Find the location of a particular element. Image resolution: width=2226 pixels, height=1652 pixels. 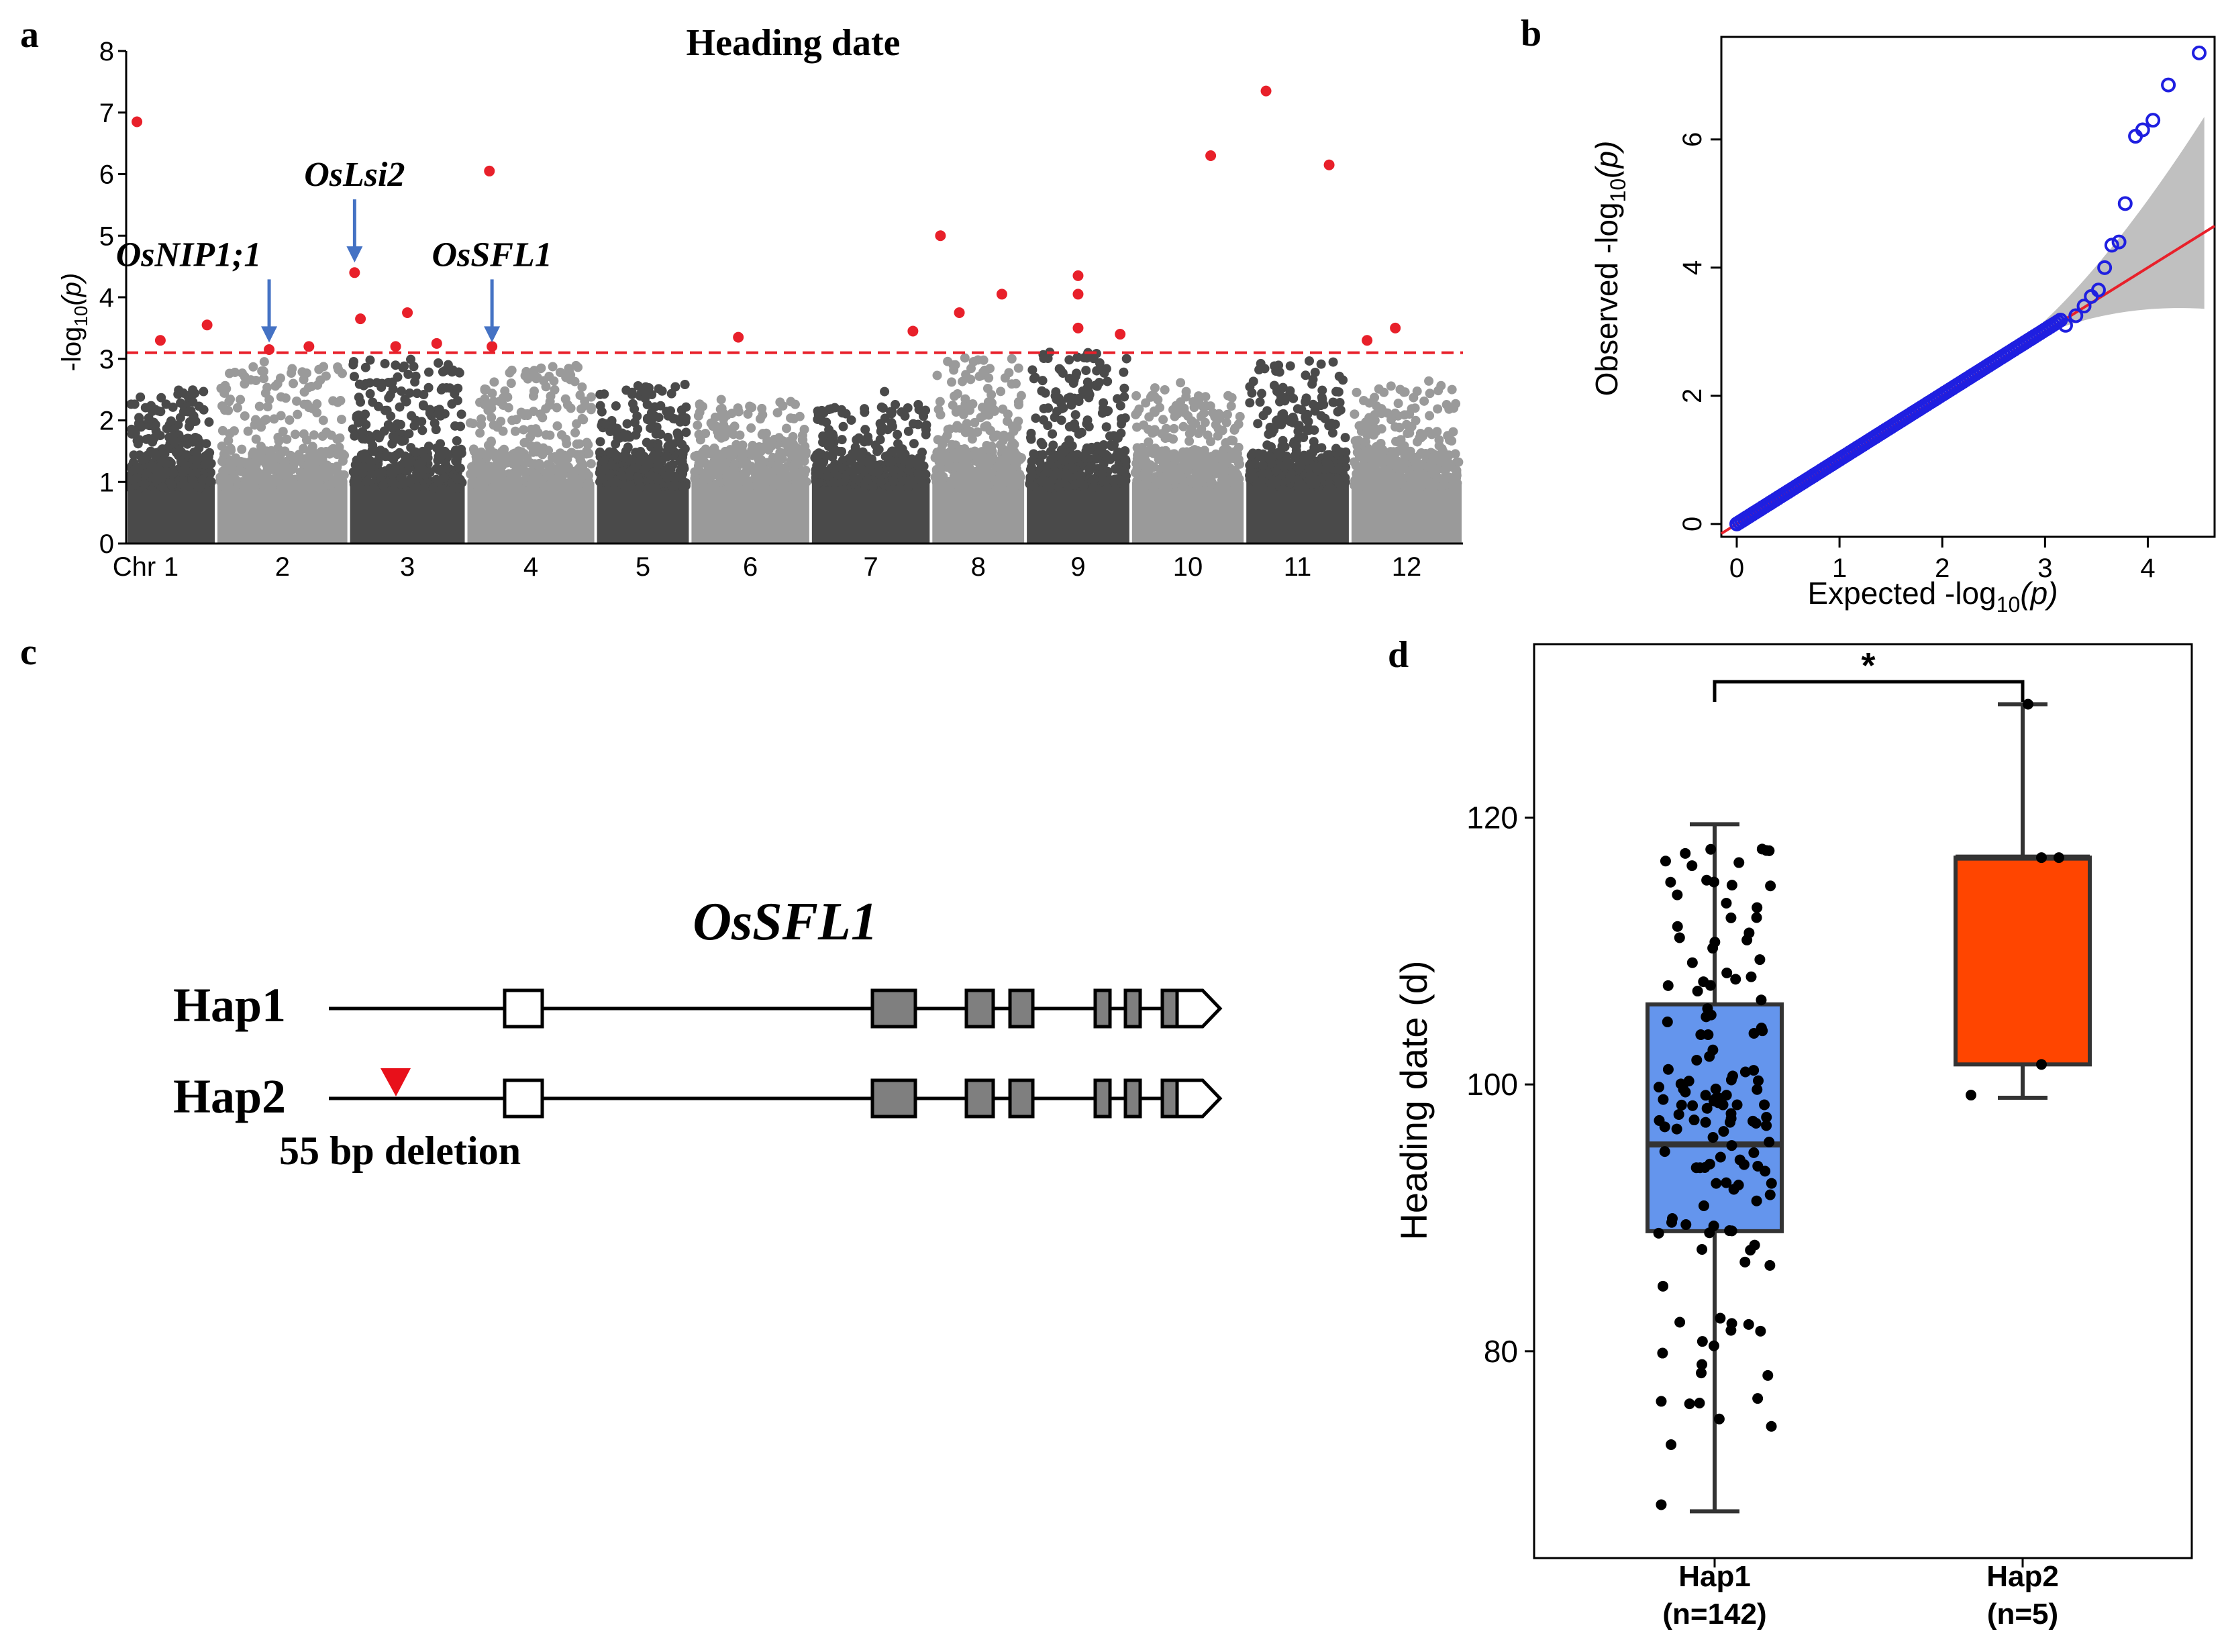

qq-confidence-band is located at coordinates (2104, 235).